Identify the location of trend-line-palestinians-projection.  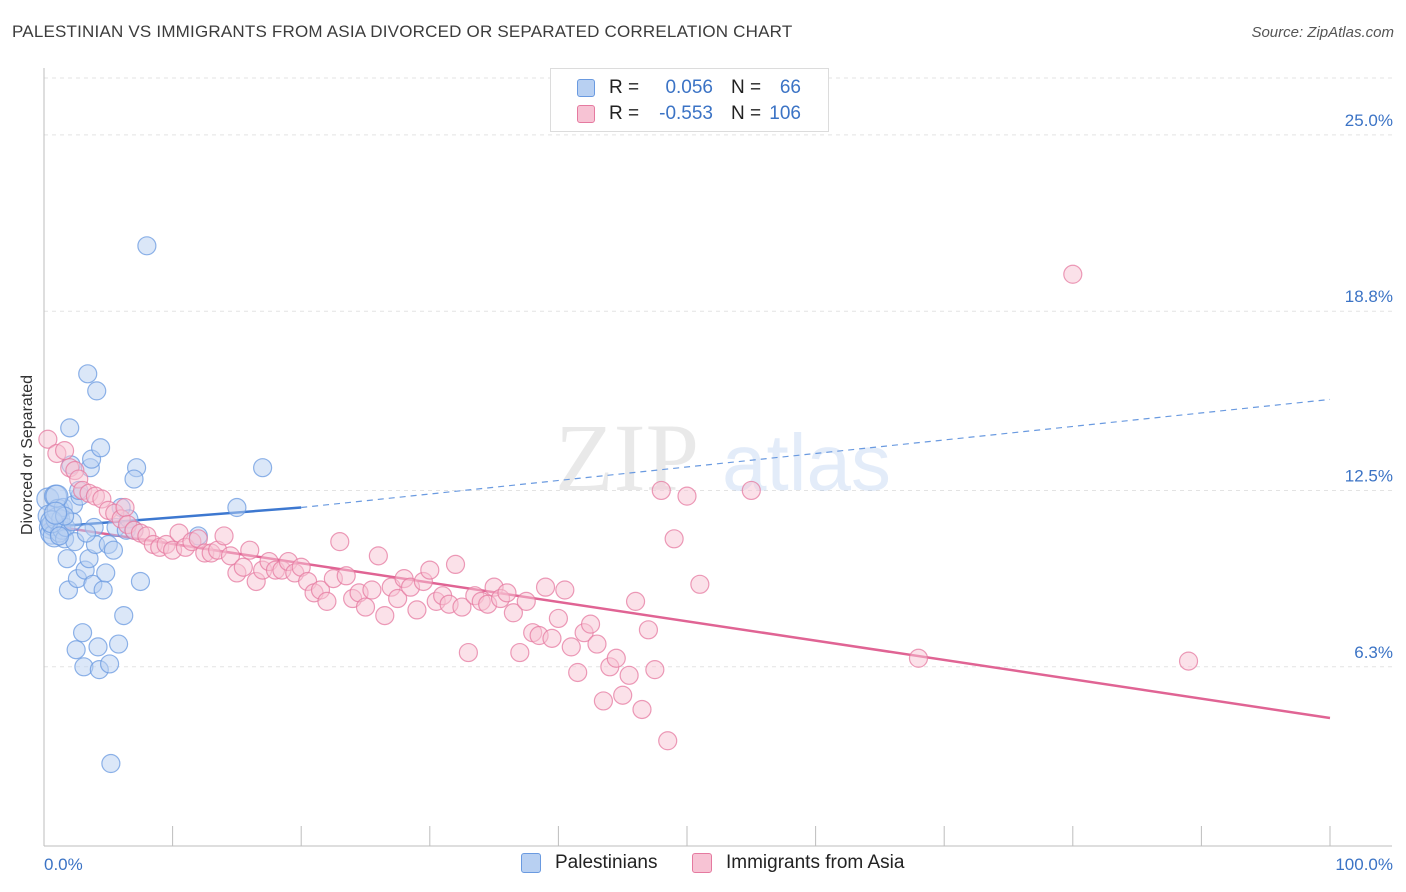
(816, 453).